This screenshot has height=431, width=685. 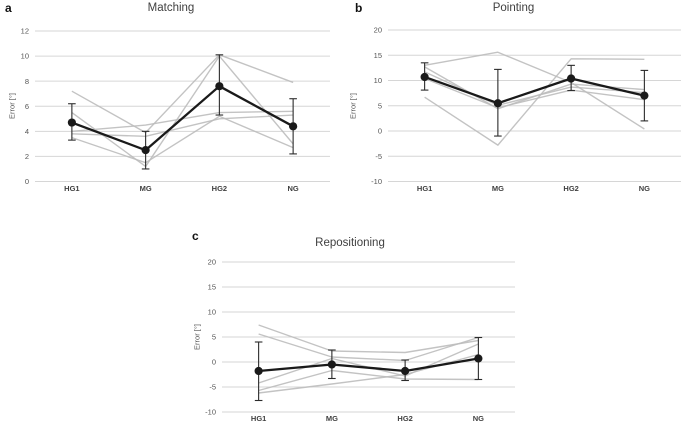 What do you see at coordinates (8, 8) in the screenshot?
I see `panel-label-a: a` at bounding box center [8, 8].